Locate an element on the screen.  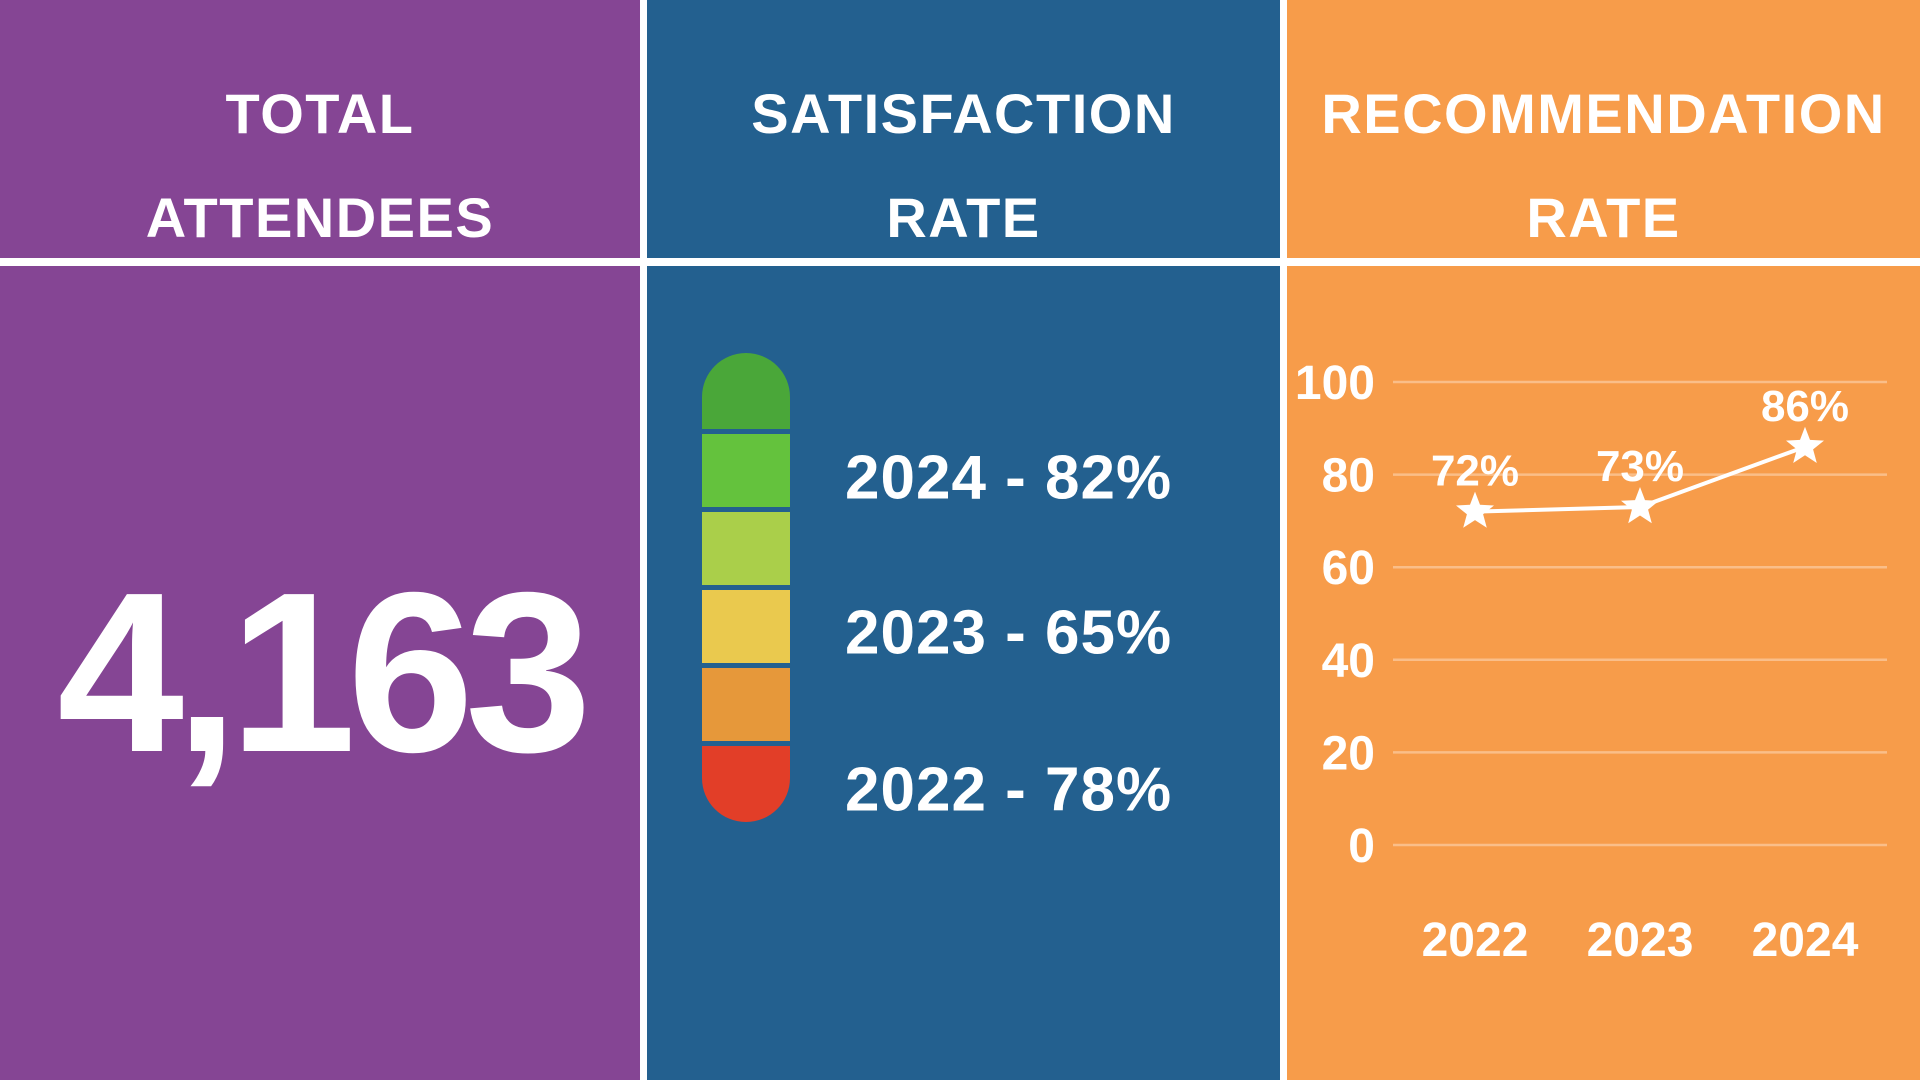
attendees-title-line1: TOTAL is located at coordinates (320, 113).